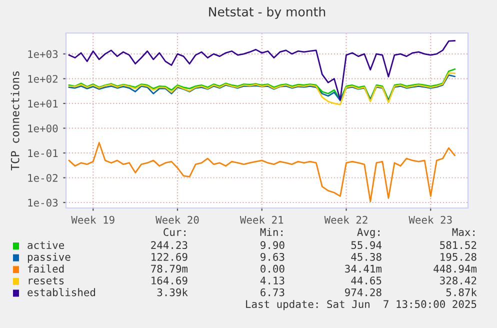  I want to click on text: 122.69, so click(170, 256).